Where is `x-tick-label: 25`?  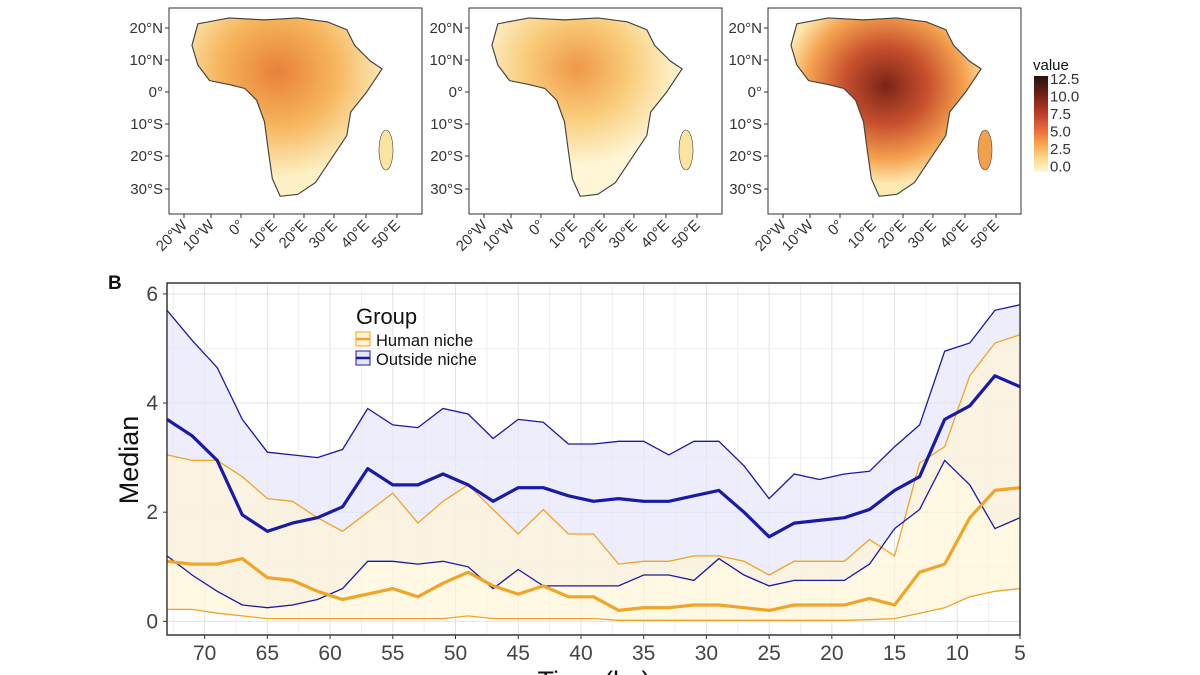 x-tick-label: 25 is located at coordinates (768, 653).